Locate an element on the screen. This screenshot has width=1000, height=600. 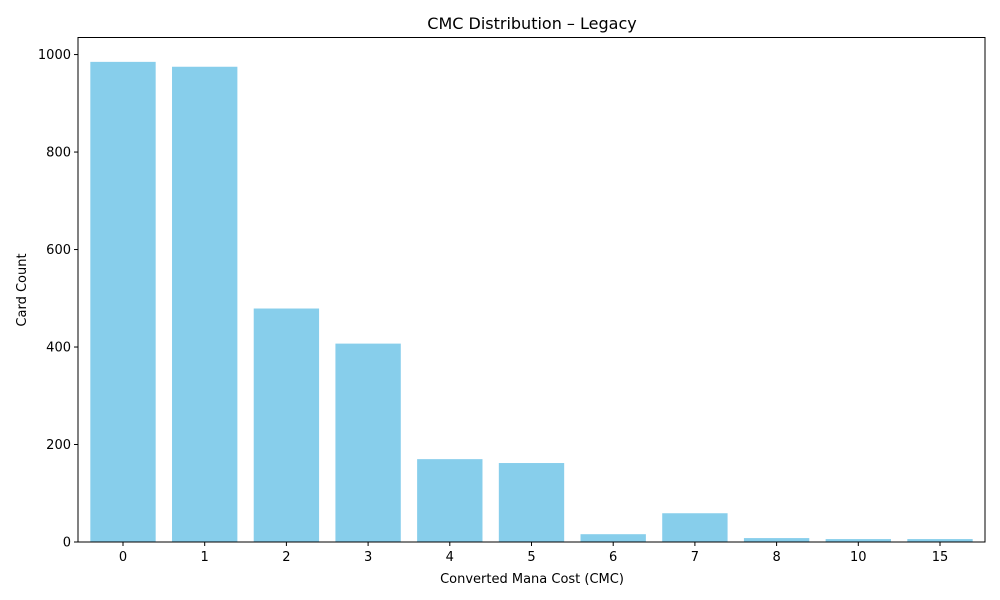
x-axis-title: Converted Mana Cost (CMC) is located at coordinates (532, 579).